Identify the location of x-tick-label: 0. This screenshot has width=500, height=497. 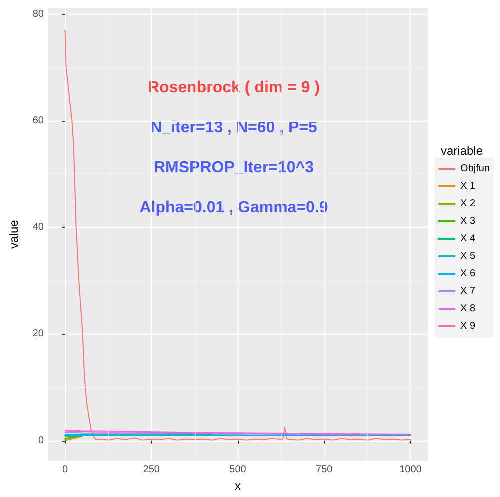
(65, 470).